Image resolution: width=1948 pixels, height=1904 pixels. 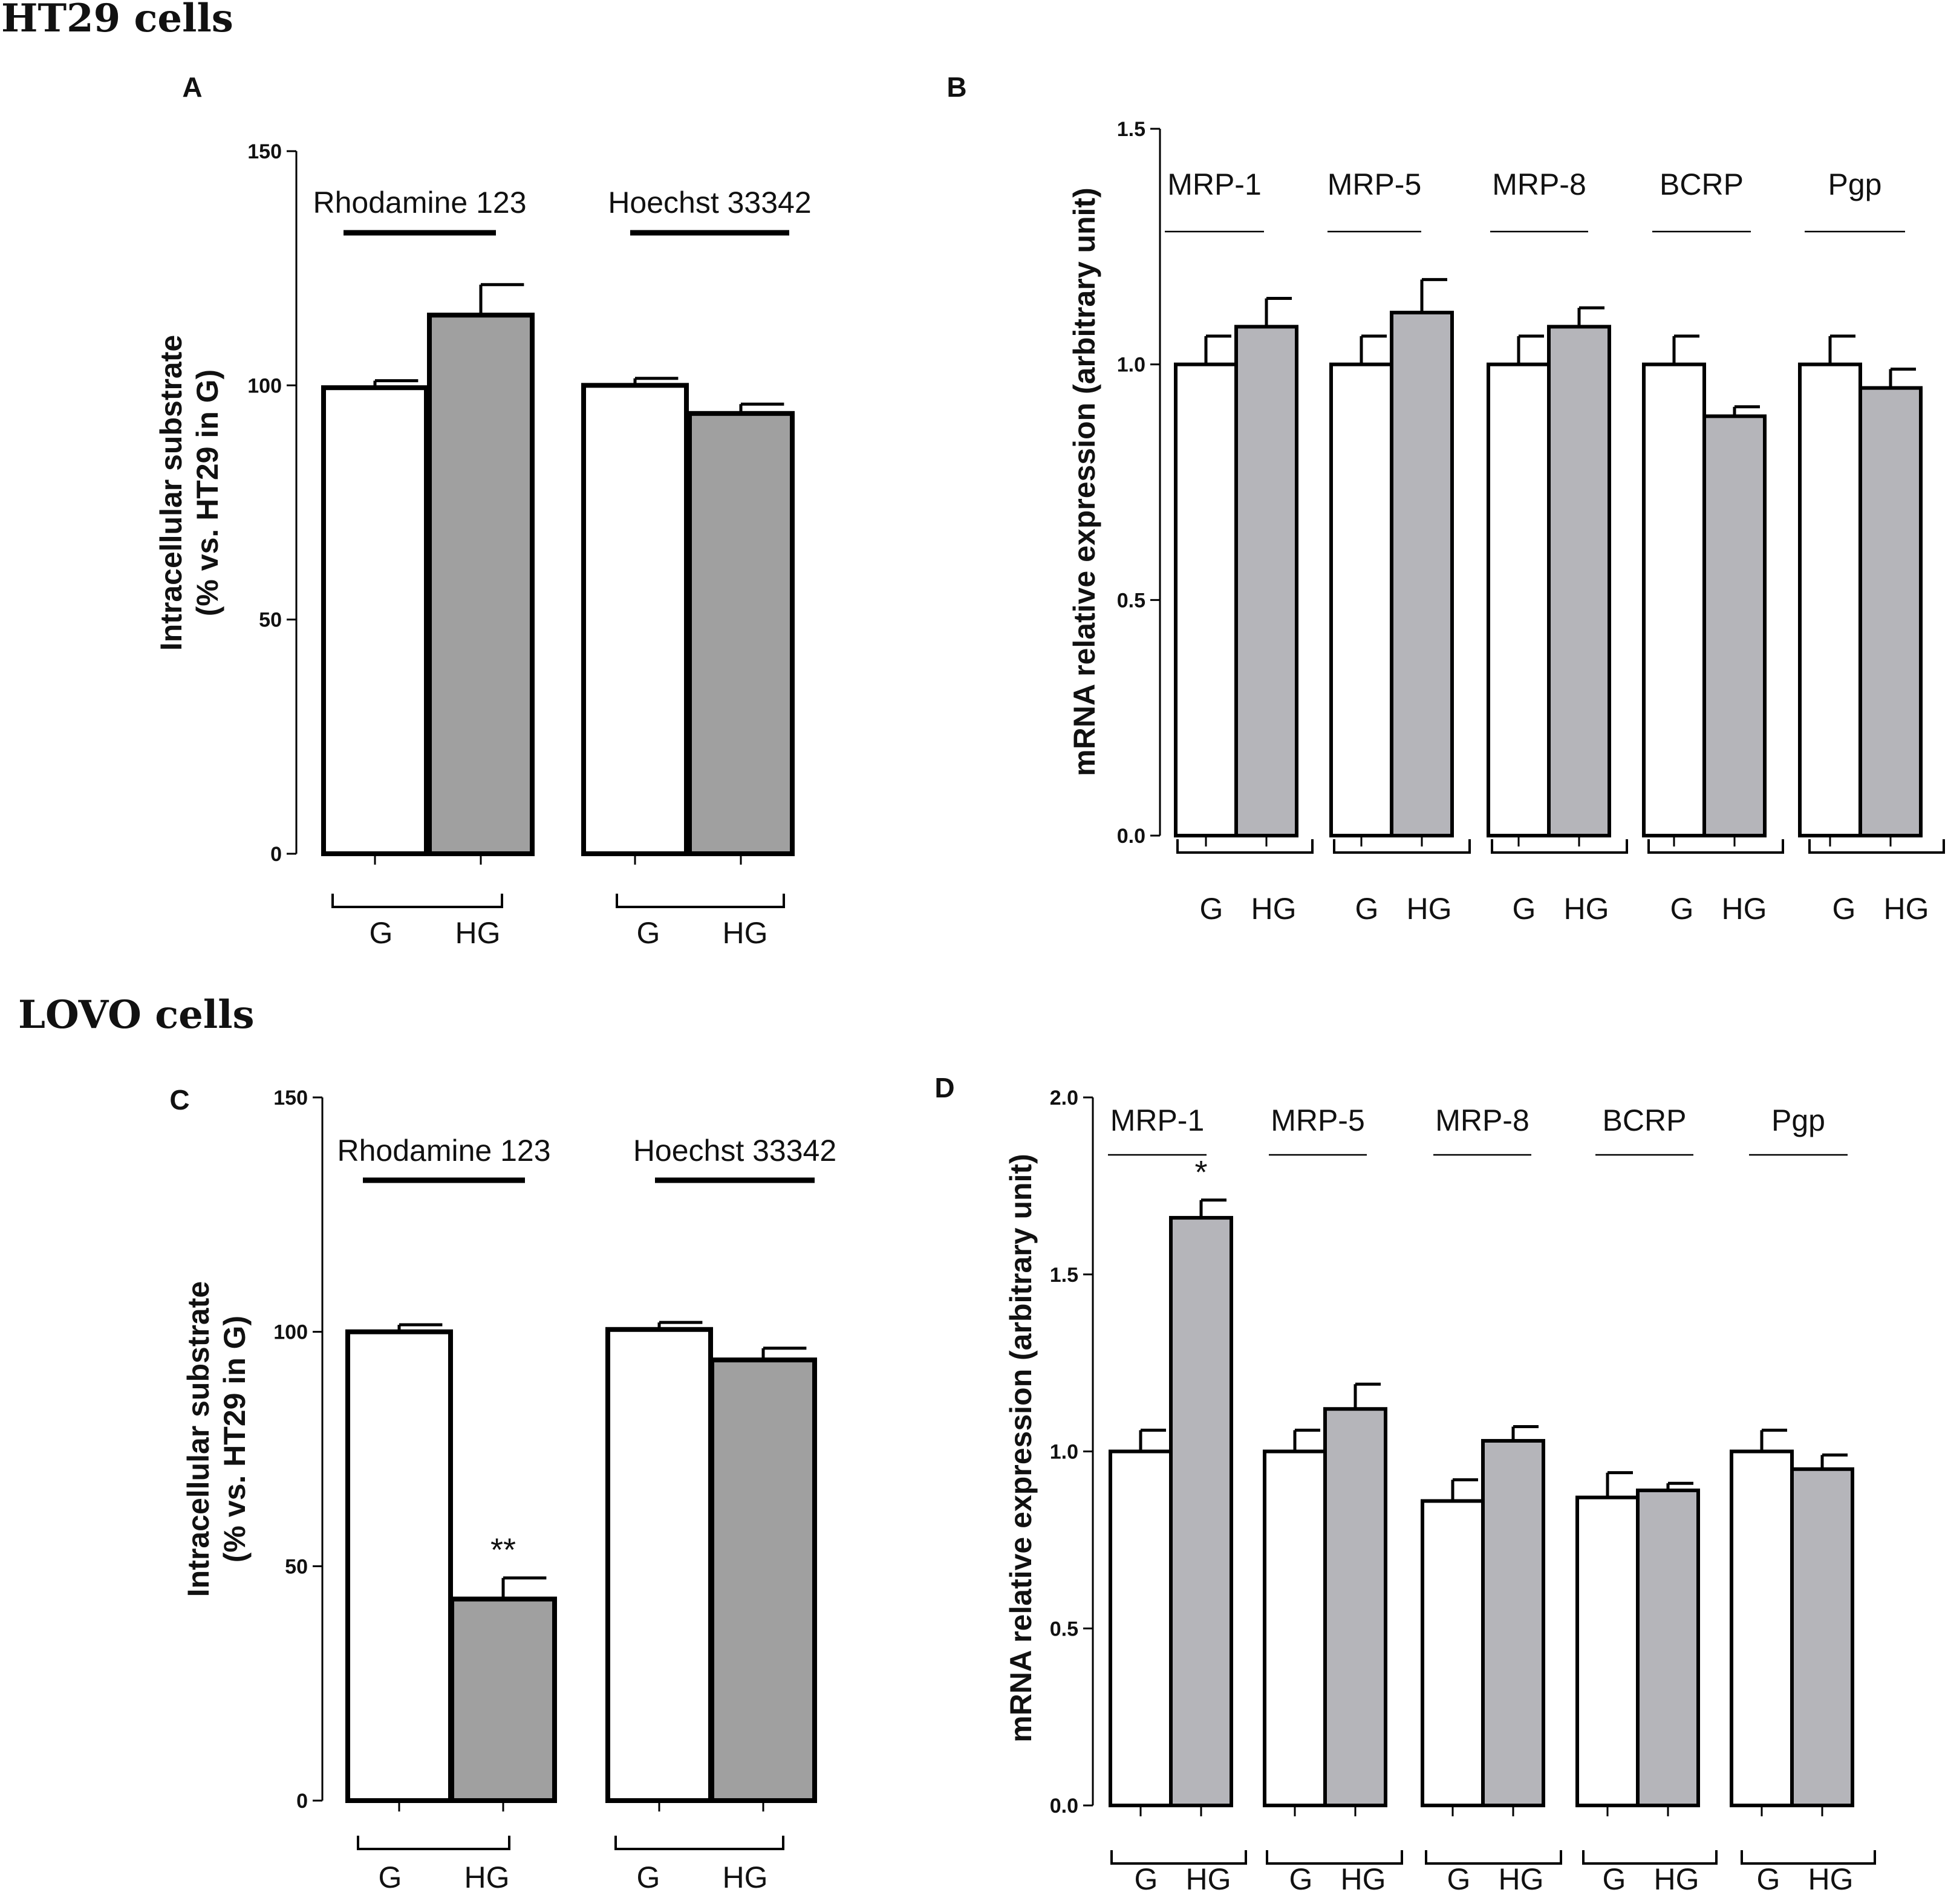 I want to click on y-tick-label: 150, so click(x=265, y=151).